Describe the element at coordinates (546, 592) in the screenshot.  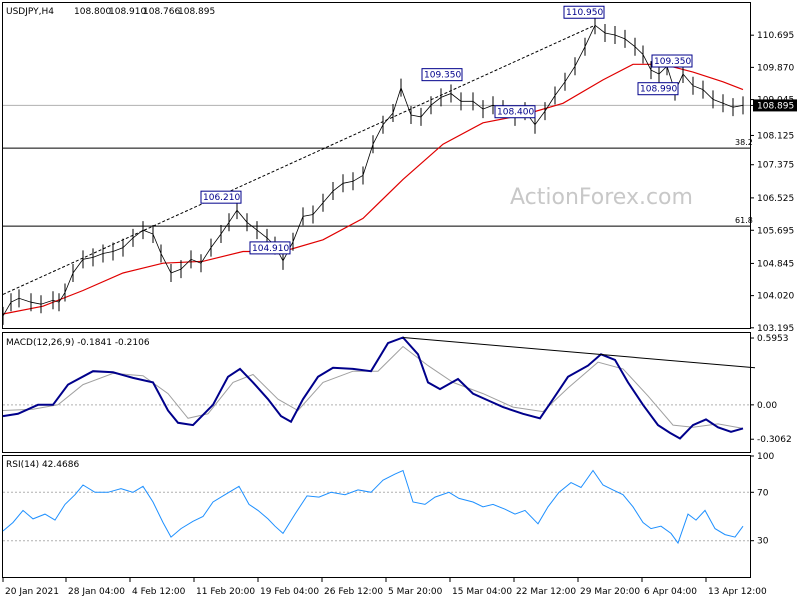
I see `x-tick-label: 22 Mar 12:00` at that location.